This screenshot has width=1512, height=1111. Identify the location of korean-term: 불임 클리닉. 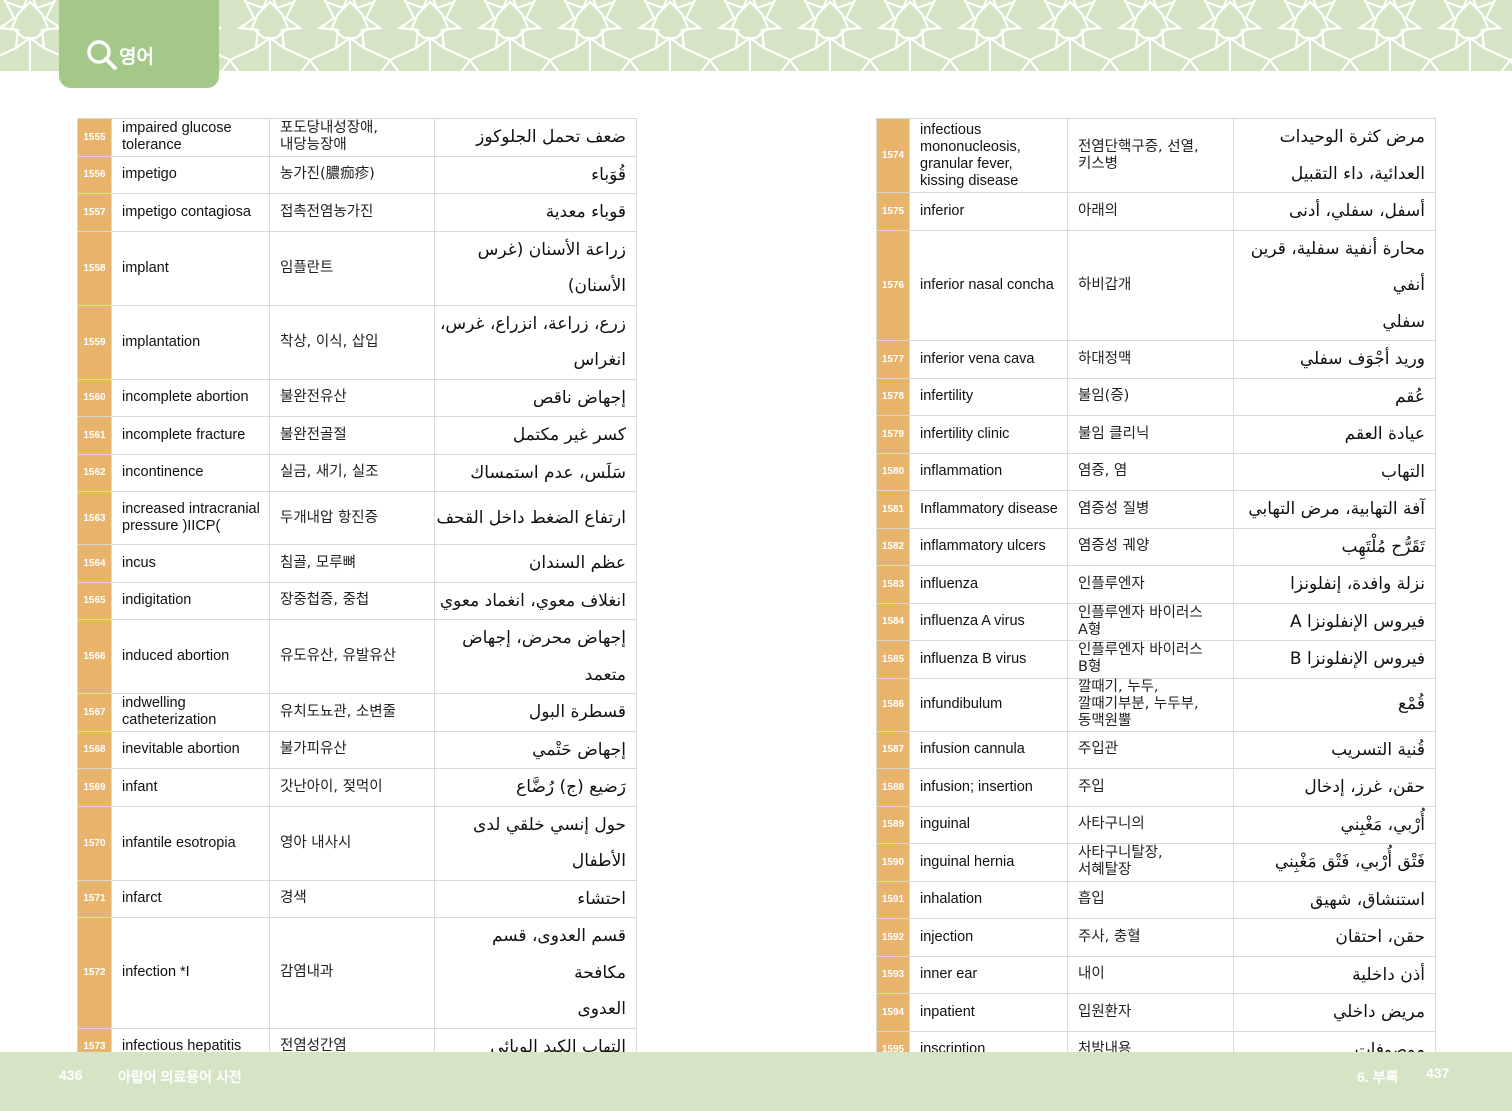
(1150, 434).